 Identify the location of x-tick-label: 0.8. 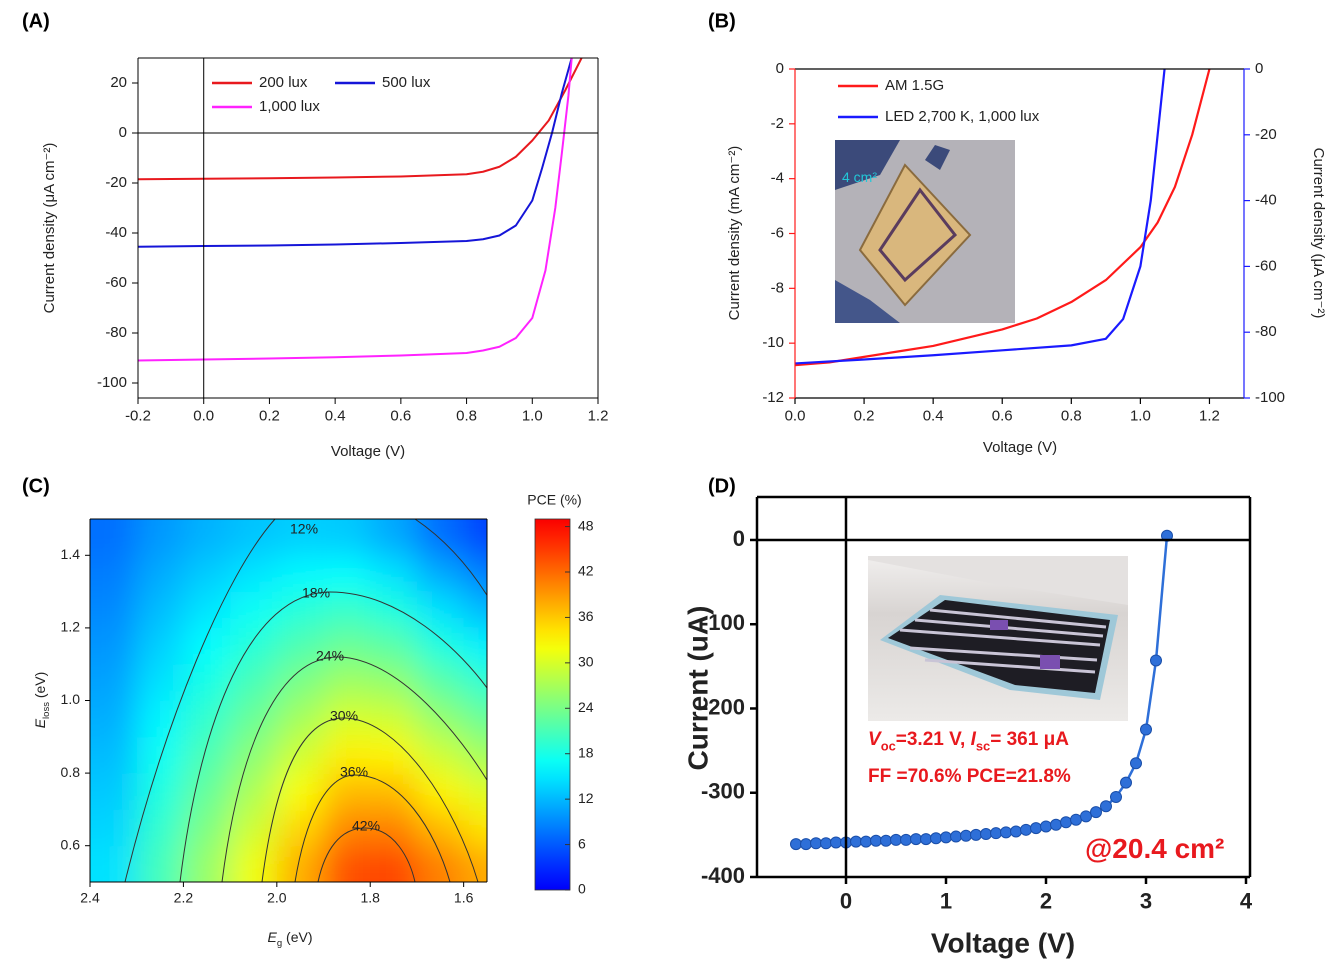
(466, 416).